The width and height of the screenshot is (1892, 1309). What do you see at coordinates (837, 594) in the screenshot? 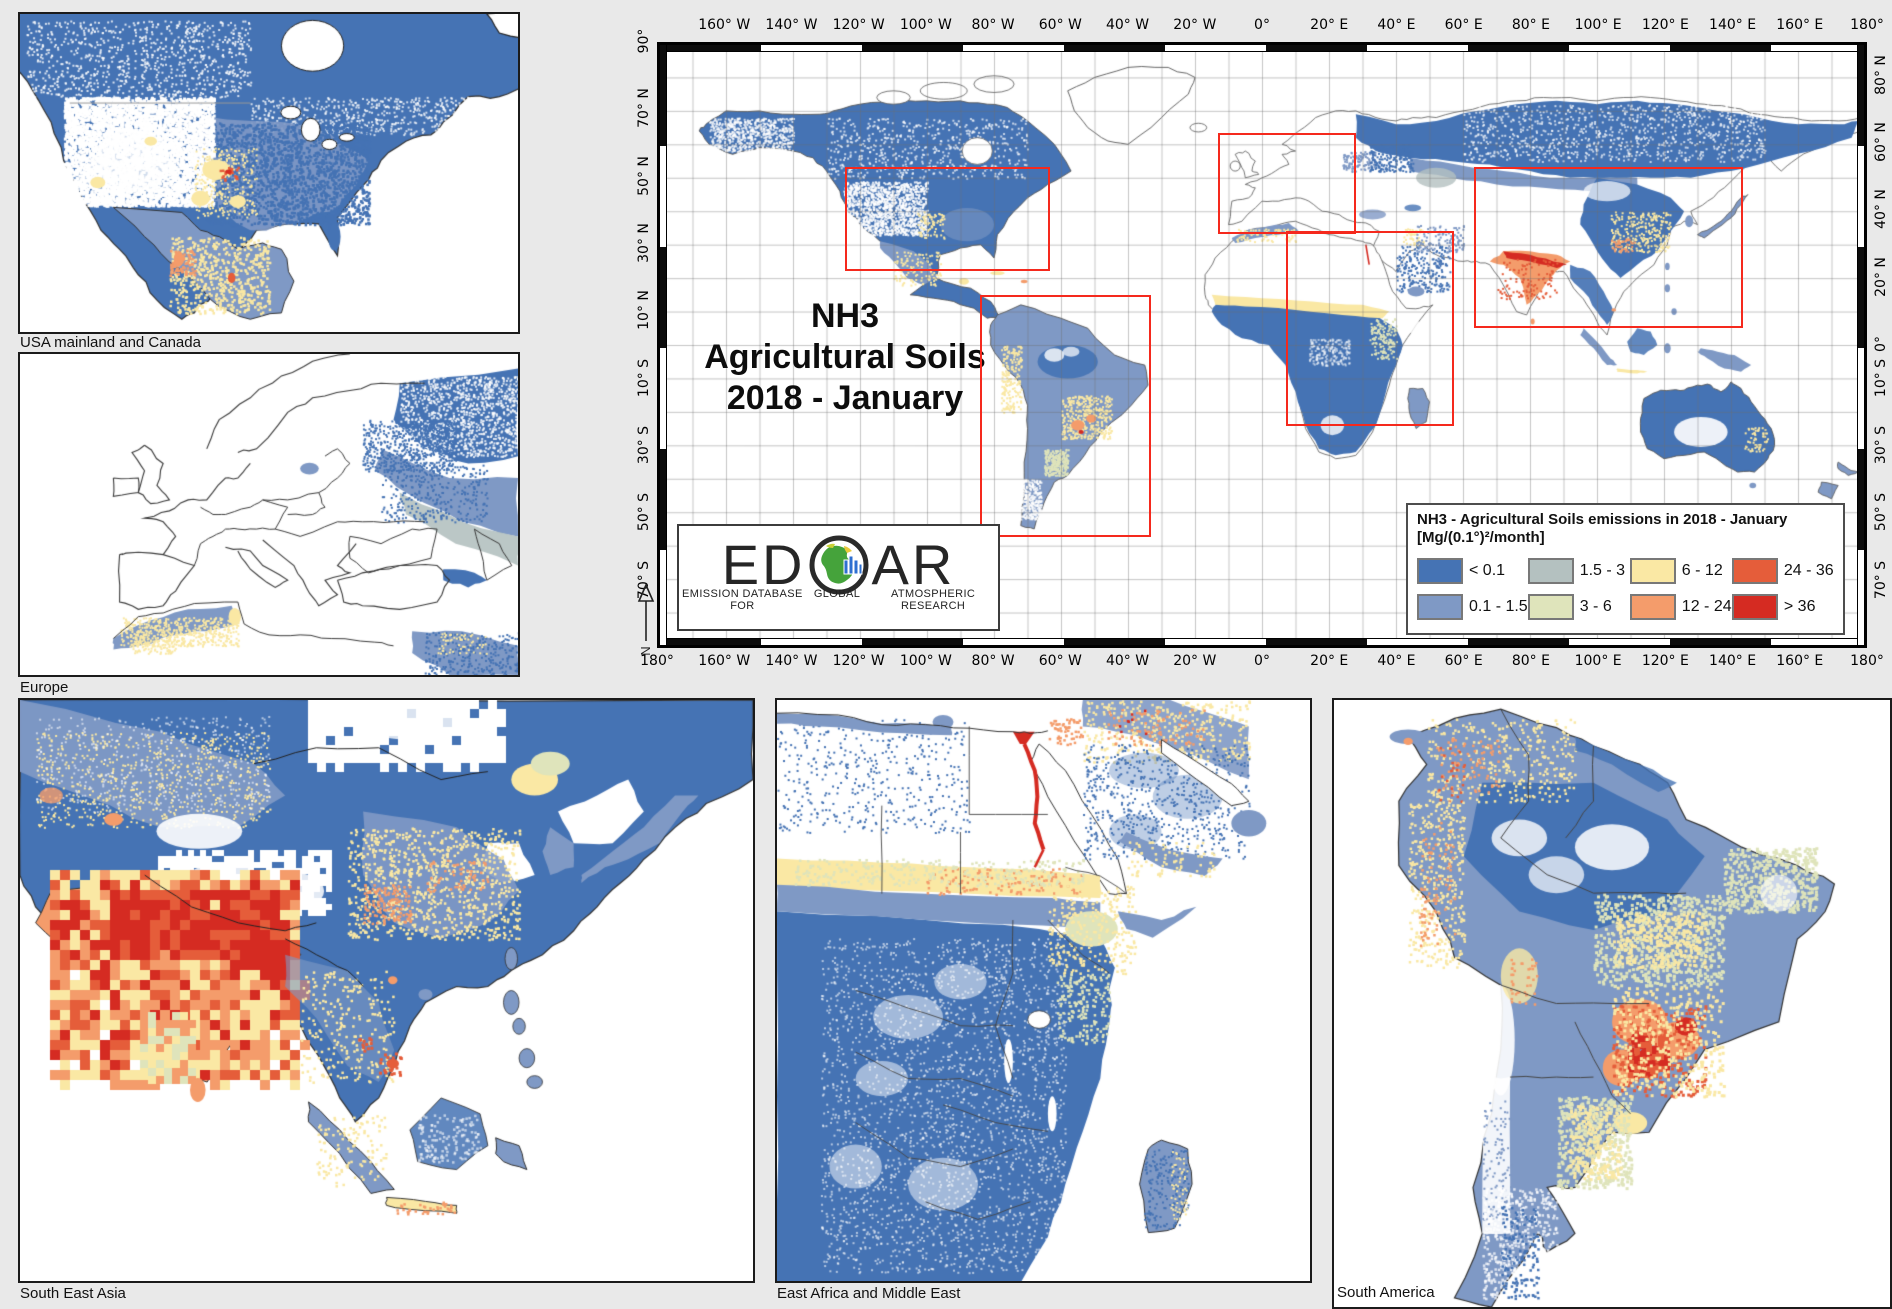
I see `edgar-subtitle-part-2: GLOBAL` at bounding box center [837, 594].